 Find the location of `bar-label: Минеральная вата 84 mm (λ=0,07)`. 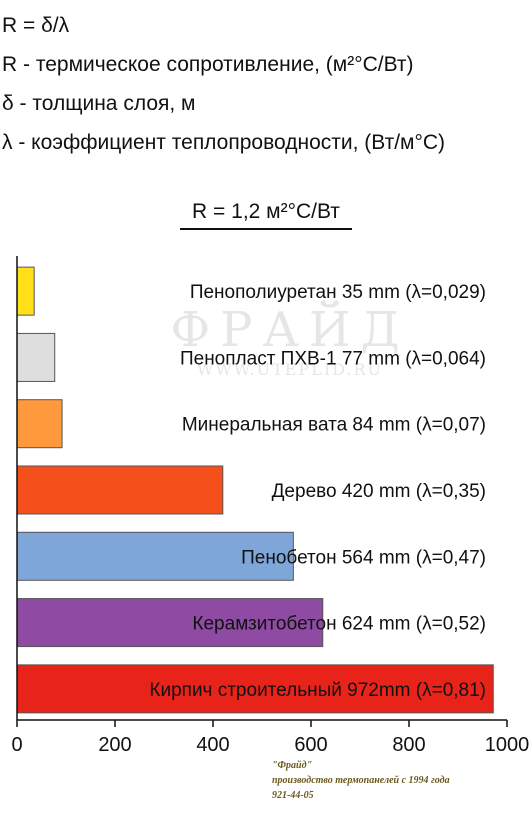

bar-label: Минеральная вата 84 mm (λ=0,07) is located at coordinates (334, 425).